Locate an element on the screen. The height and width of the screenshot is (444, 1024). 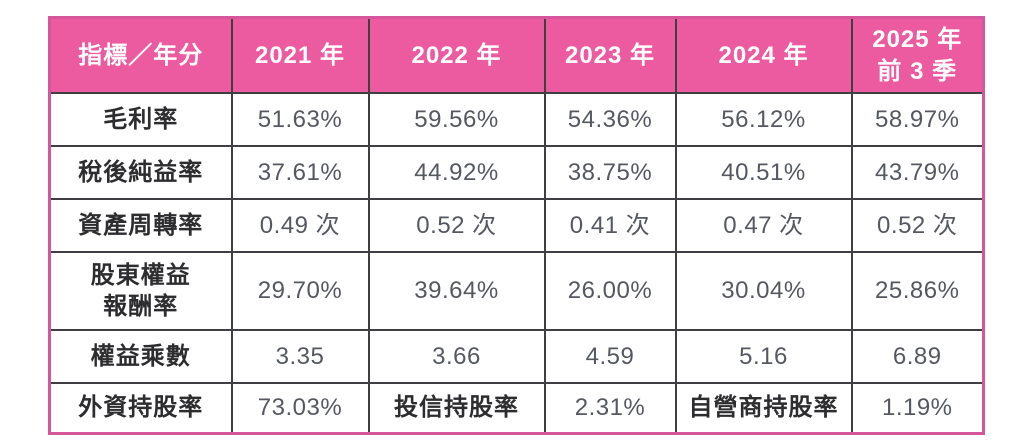
value-cell: 38.75% is located at coordinates (610, 172).